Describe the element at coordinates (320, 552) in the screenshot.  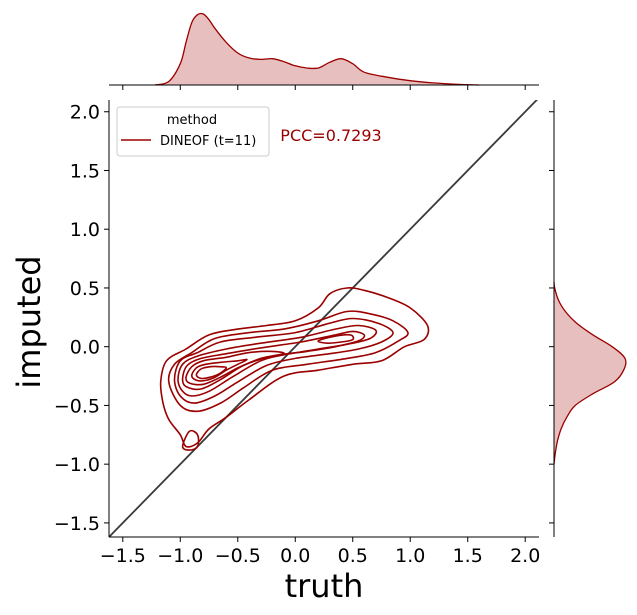
I see `x-axis-ticks: −1.5 −1.0 −0.5 0.0 0.5 1.0 1.5 2.0` at that location.